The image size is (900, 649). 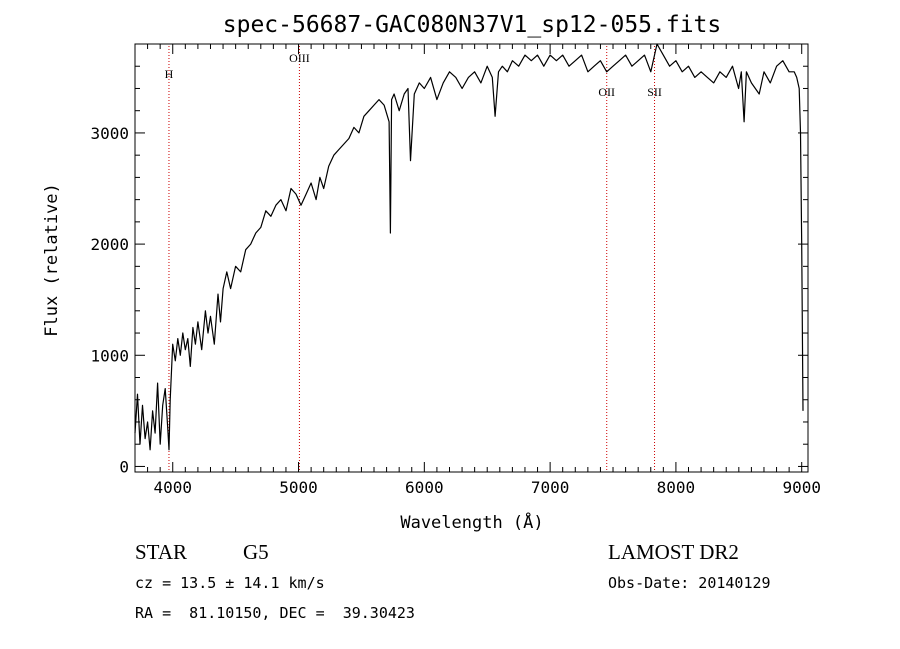 What do you see at coordinates (109, 244) in the screenshot?
I see `y-tick-label: 2000` at bounding box center [109, 244].